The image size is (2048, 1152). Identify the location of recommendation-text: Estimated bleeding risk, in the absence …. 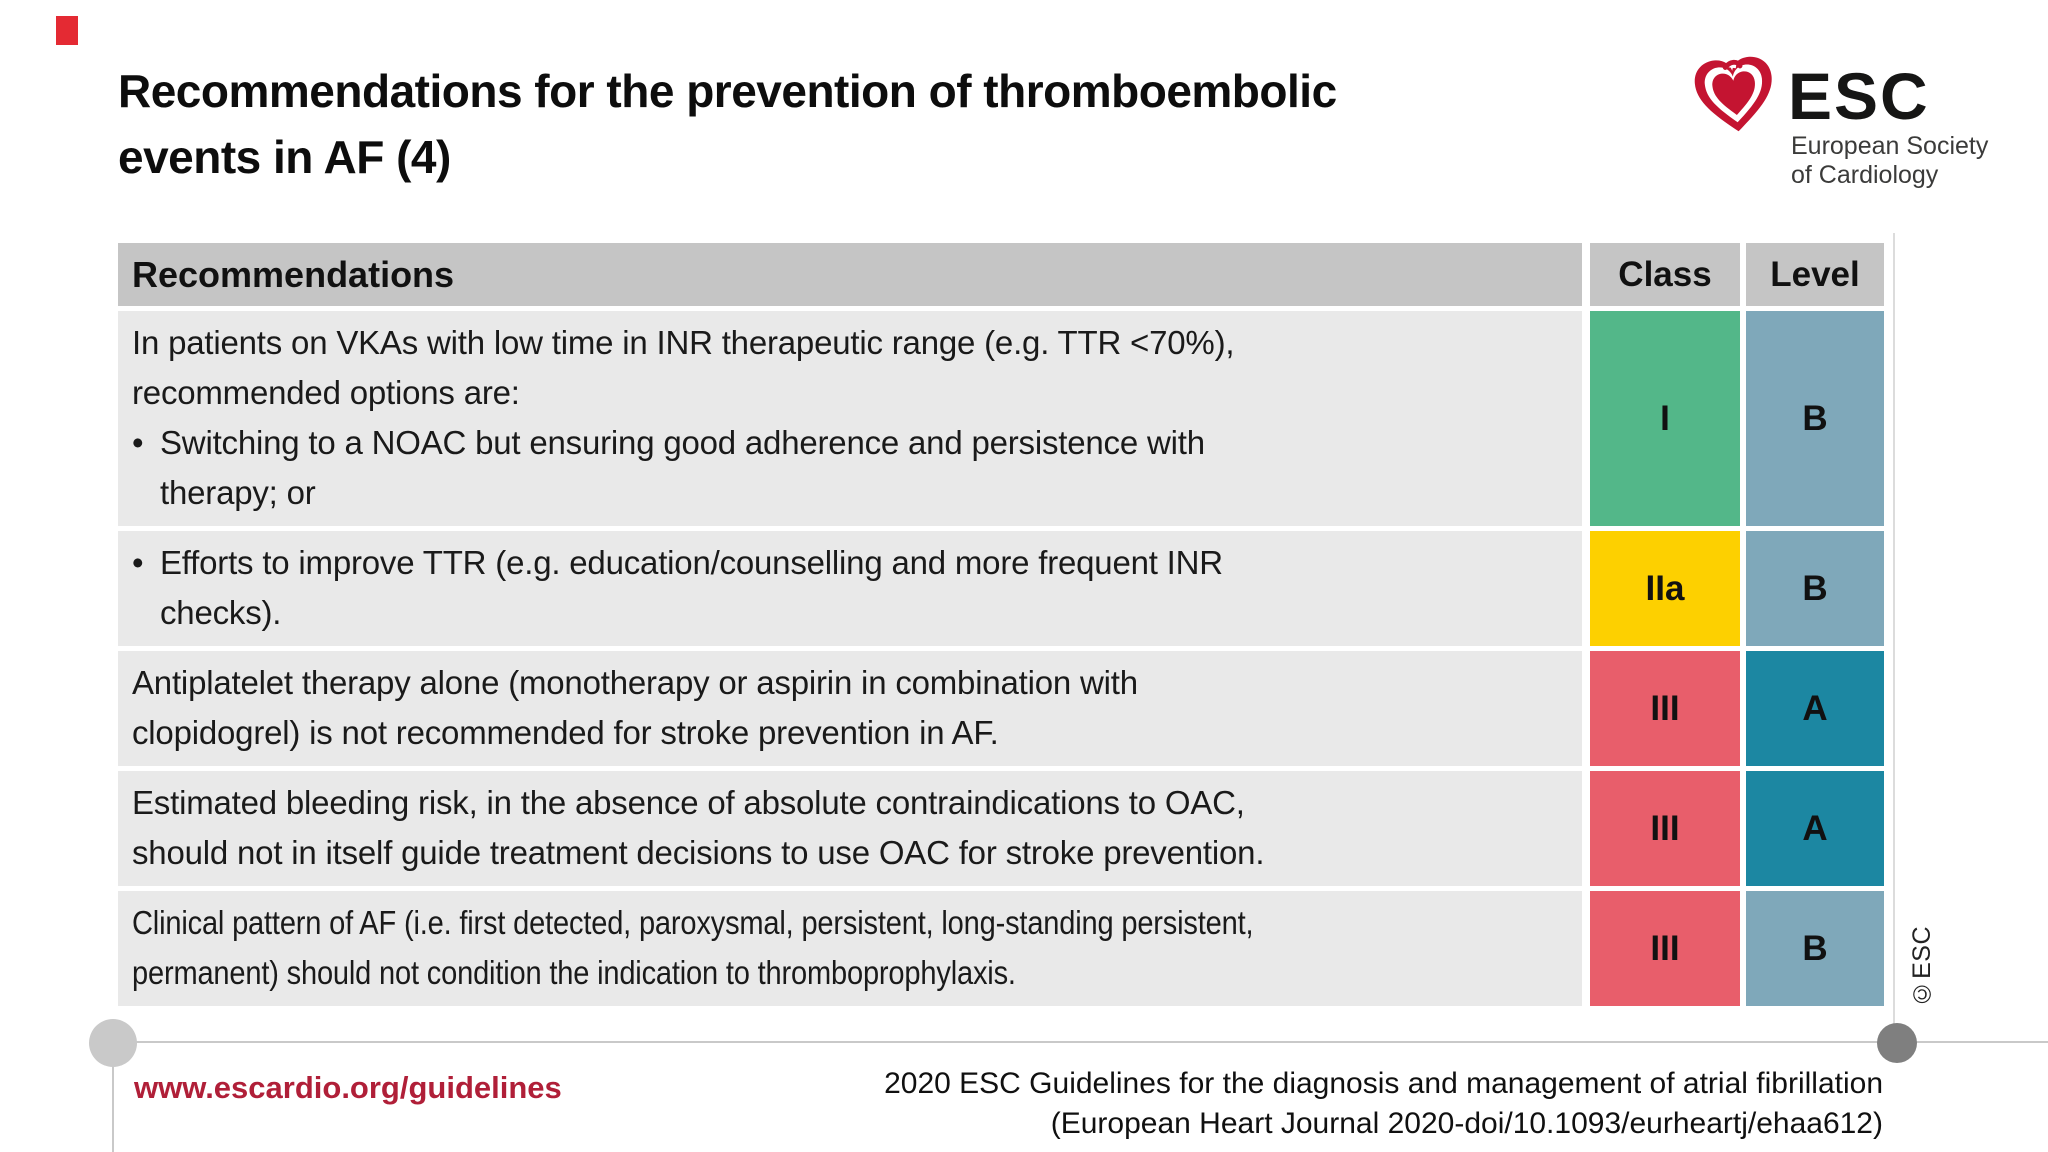
(688, 802).